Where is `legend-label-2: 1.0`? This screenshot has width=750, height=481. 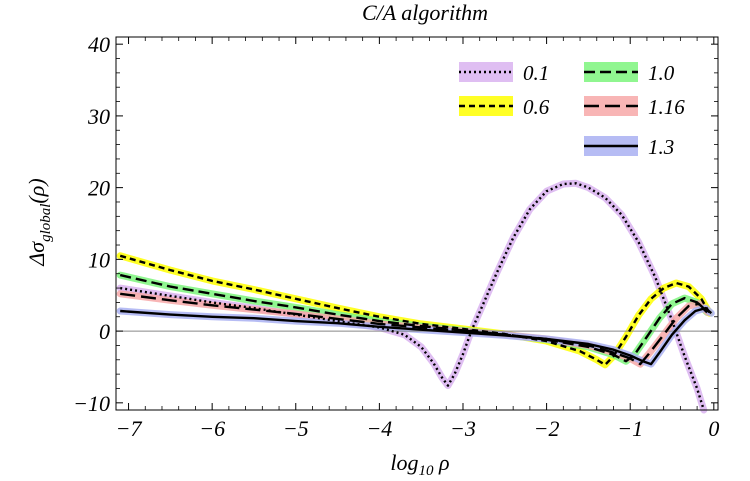
legend-label-2: 1.0 is located at coordinates (661, 73).